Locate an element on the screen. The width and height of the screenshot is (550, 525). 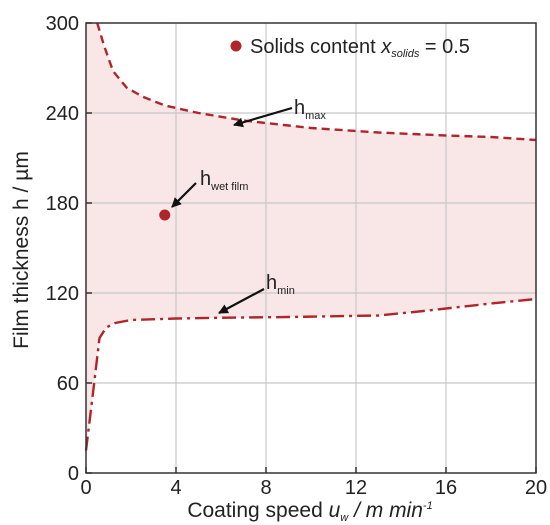
y-tick-label: 300 is located at coordinates (62, 24).